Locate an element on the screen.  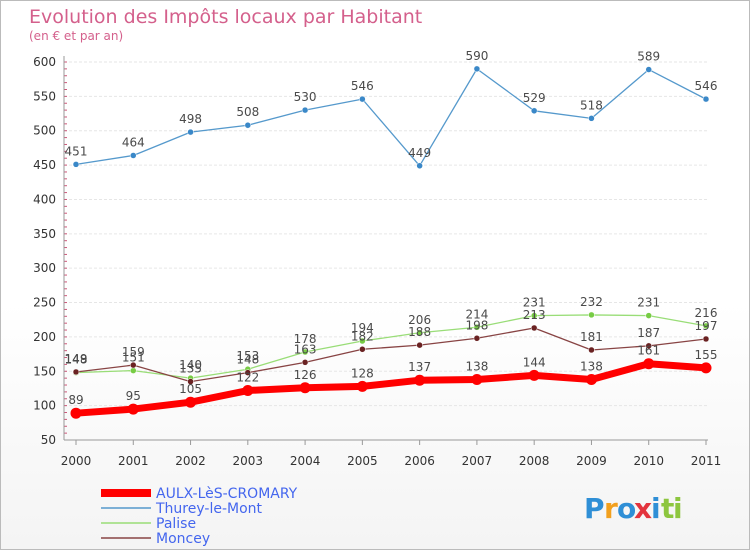
data-label: 518 is located at coordinates (591, 105).